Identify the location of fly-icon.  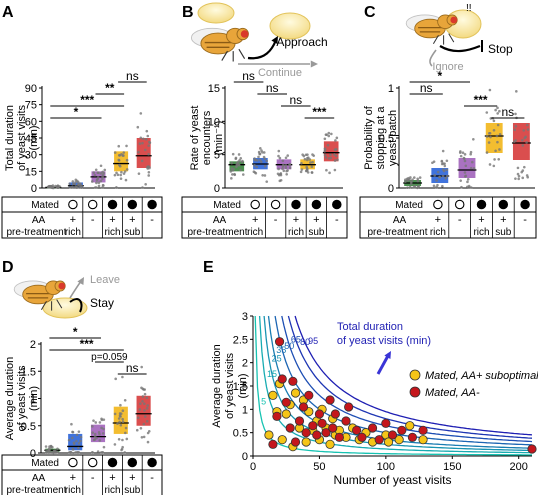
(431, 29).